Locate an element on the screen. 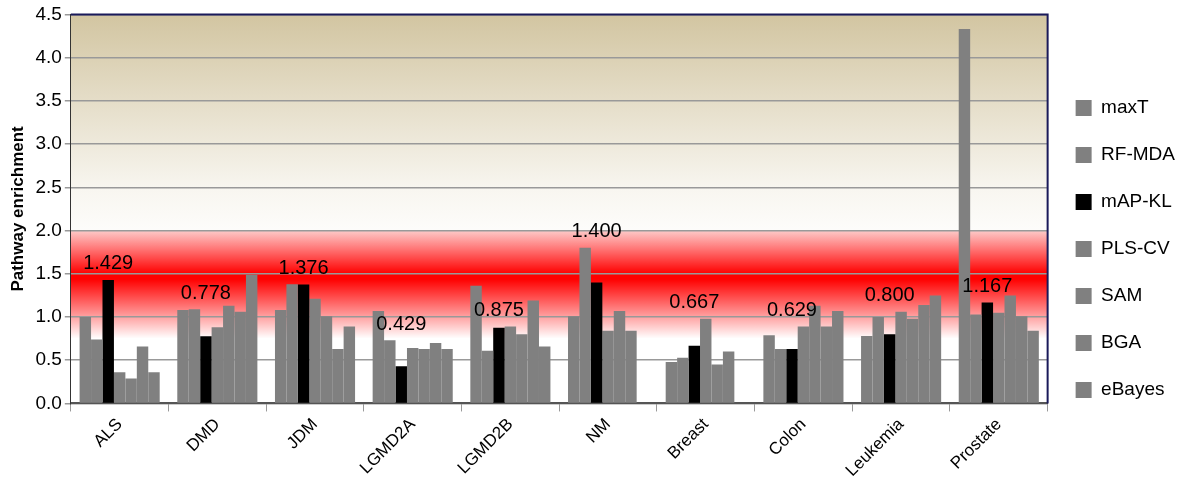 The image size is (1195, 484). data-label: 1.376 is located at coordinates (303, 266).